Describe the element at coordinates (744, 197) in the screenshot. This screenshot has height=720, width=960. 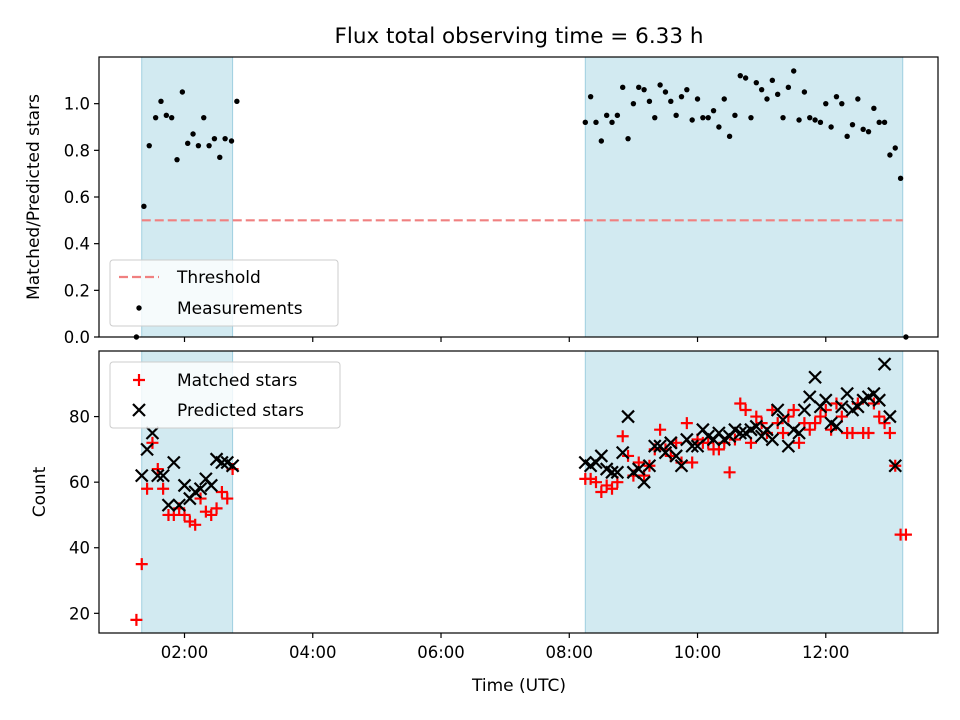
I see `shaded-span` at that location.